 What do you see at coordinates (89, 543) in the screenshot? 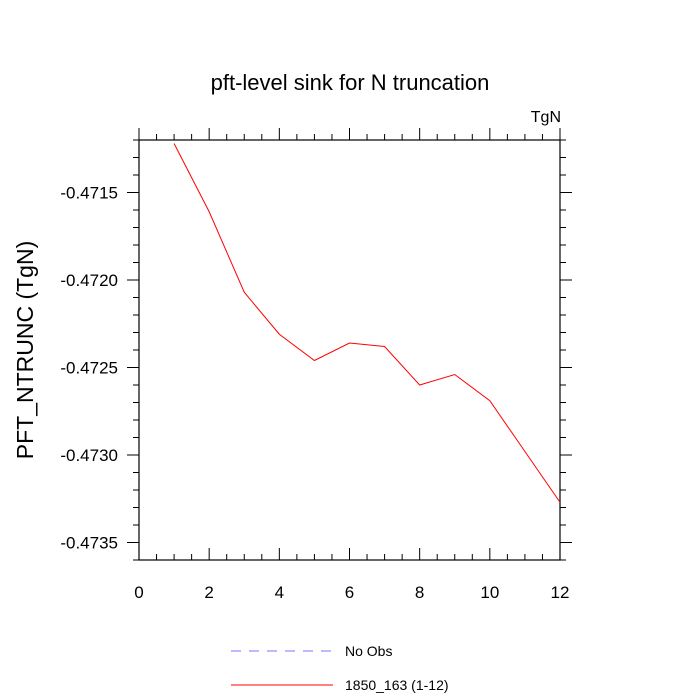
I see `y-tick-label: -0.4735` at bounding box center [89, 543].